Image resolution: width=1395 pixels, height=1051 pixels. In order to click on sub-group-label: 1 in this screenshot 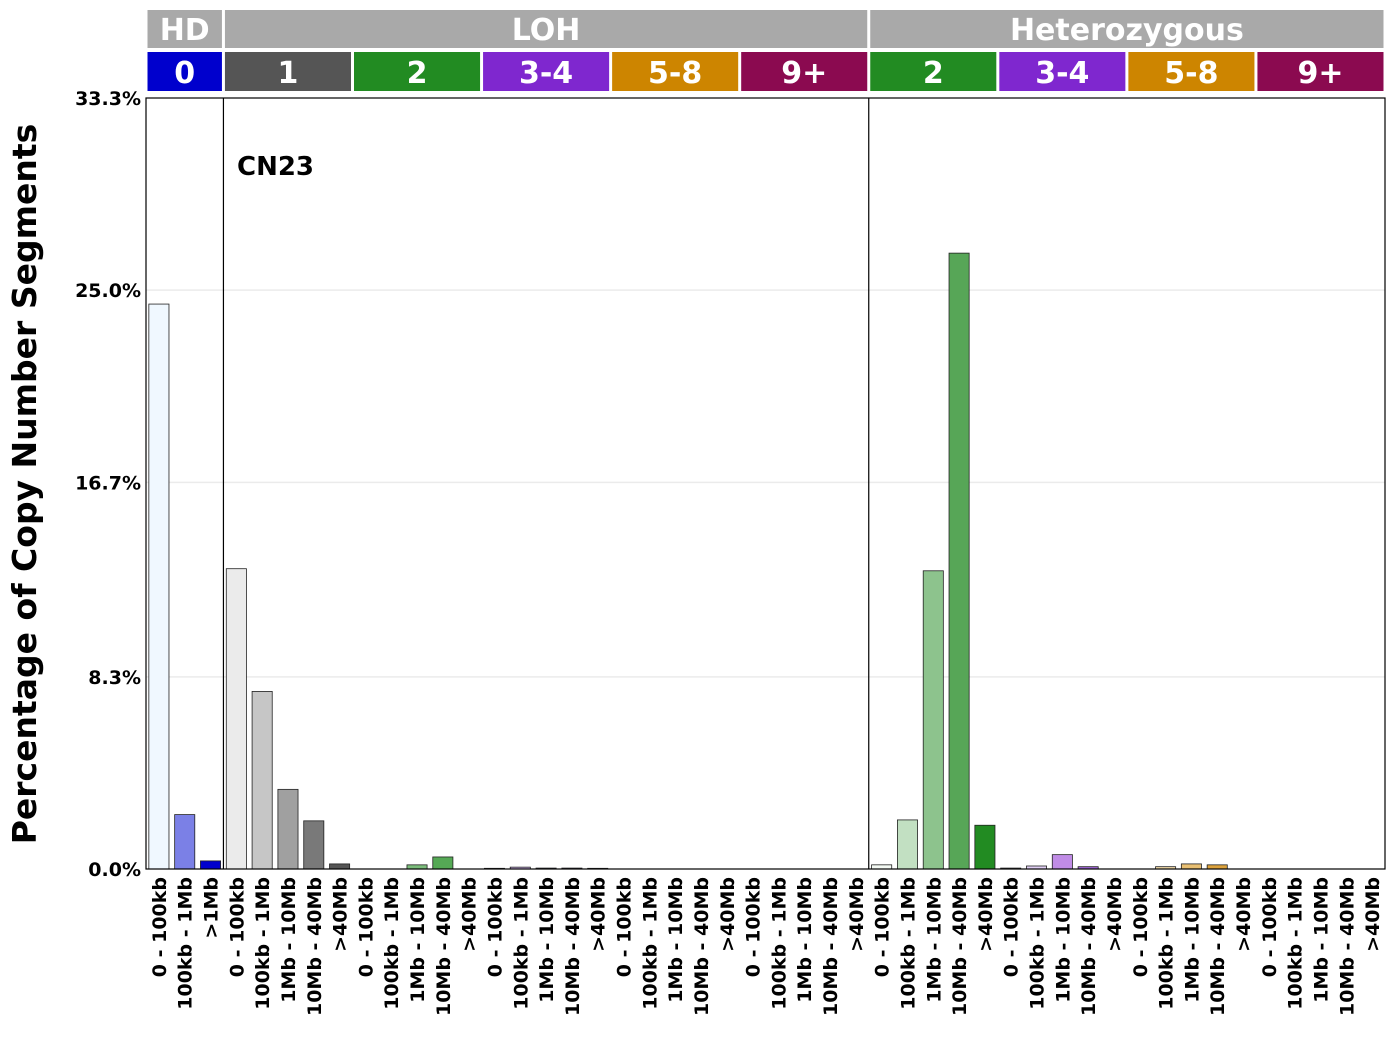, I will do `click(288, 73)`.